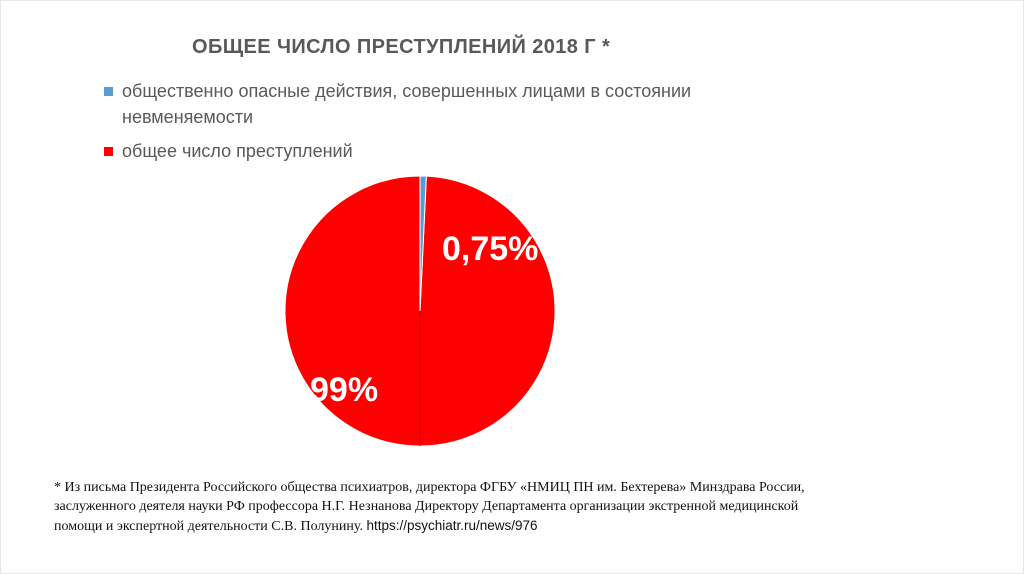 The width and height of the screenshot is (1024, 574). I want to click on legend-swatch-total-crimes, so click(108, 151).